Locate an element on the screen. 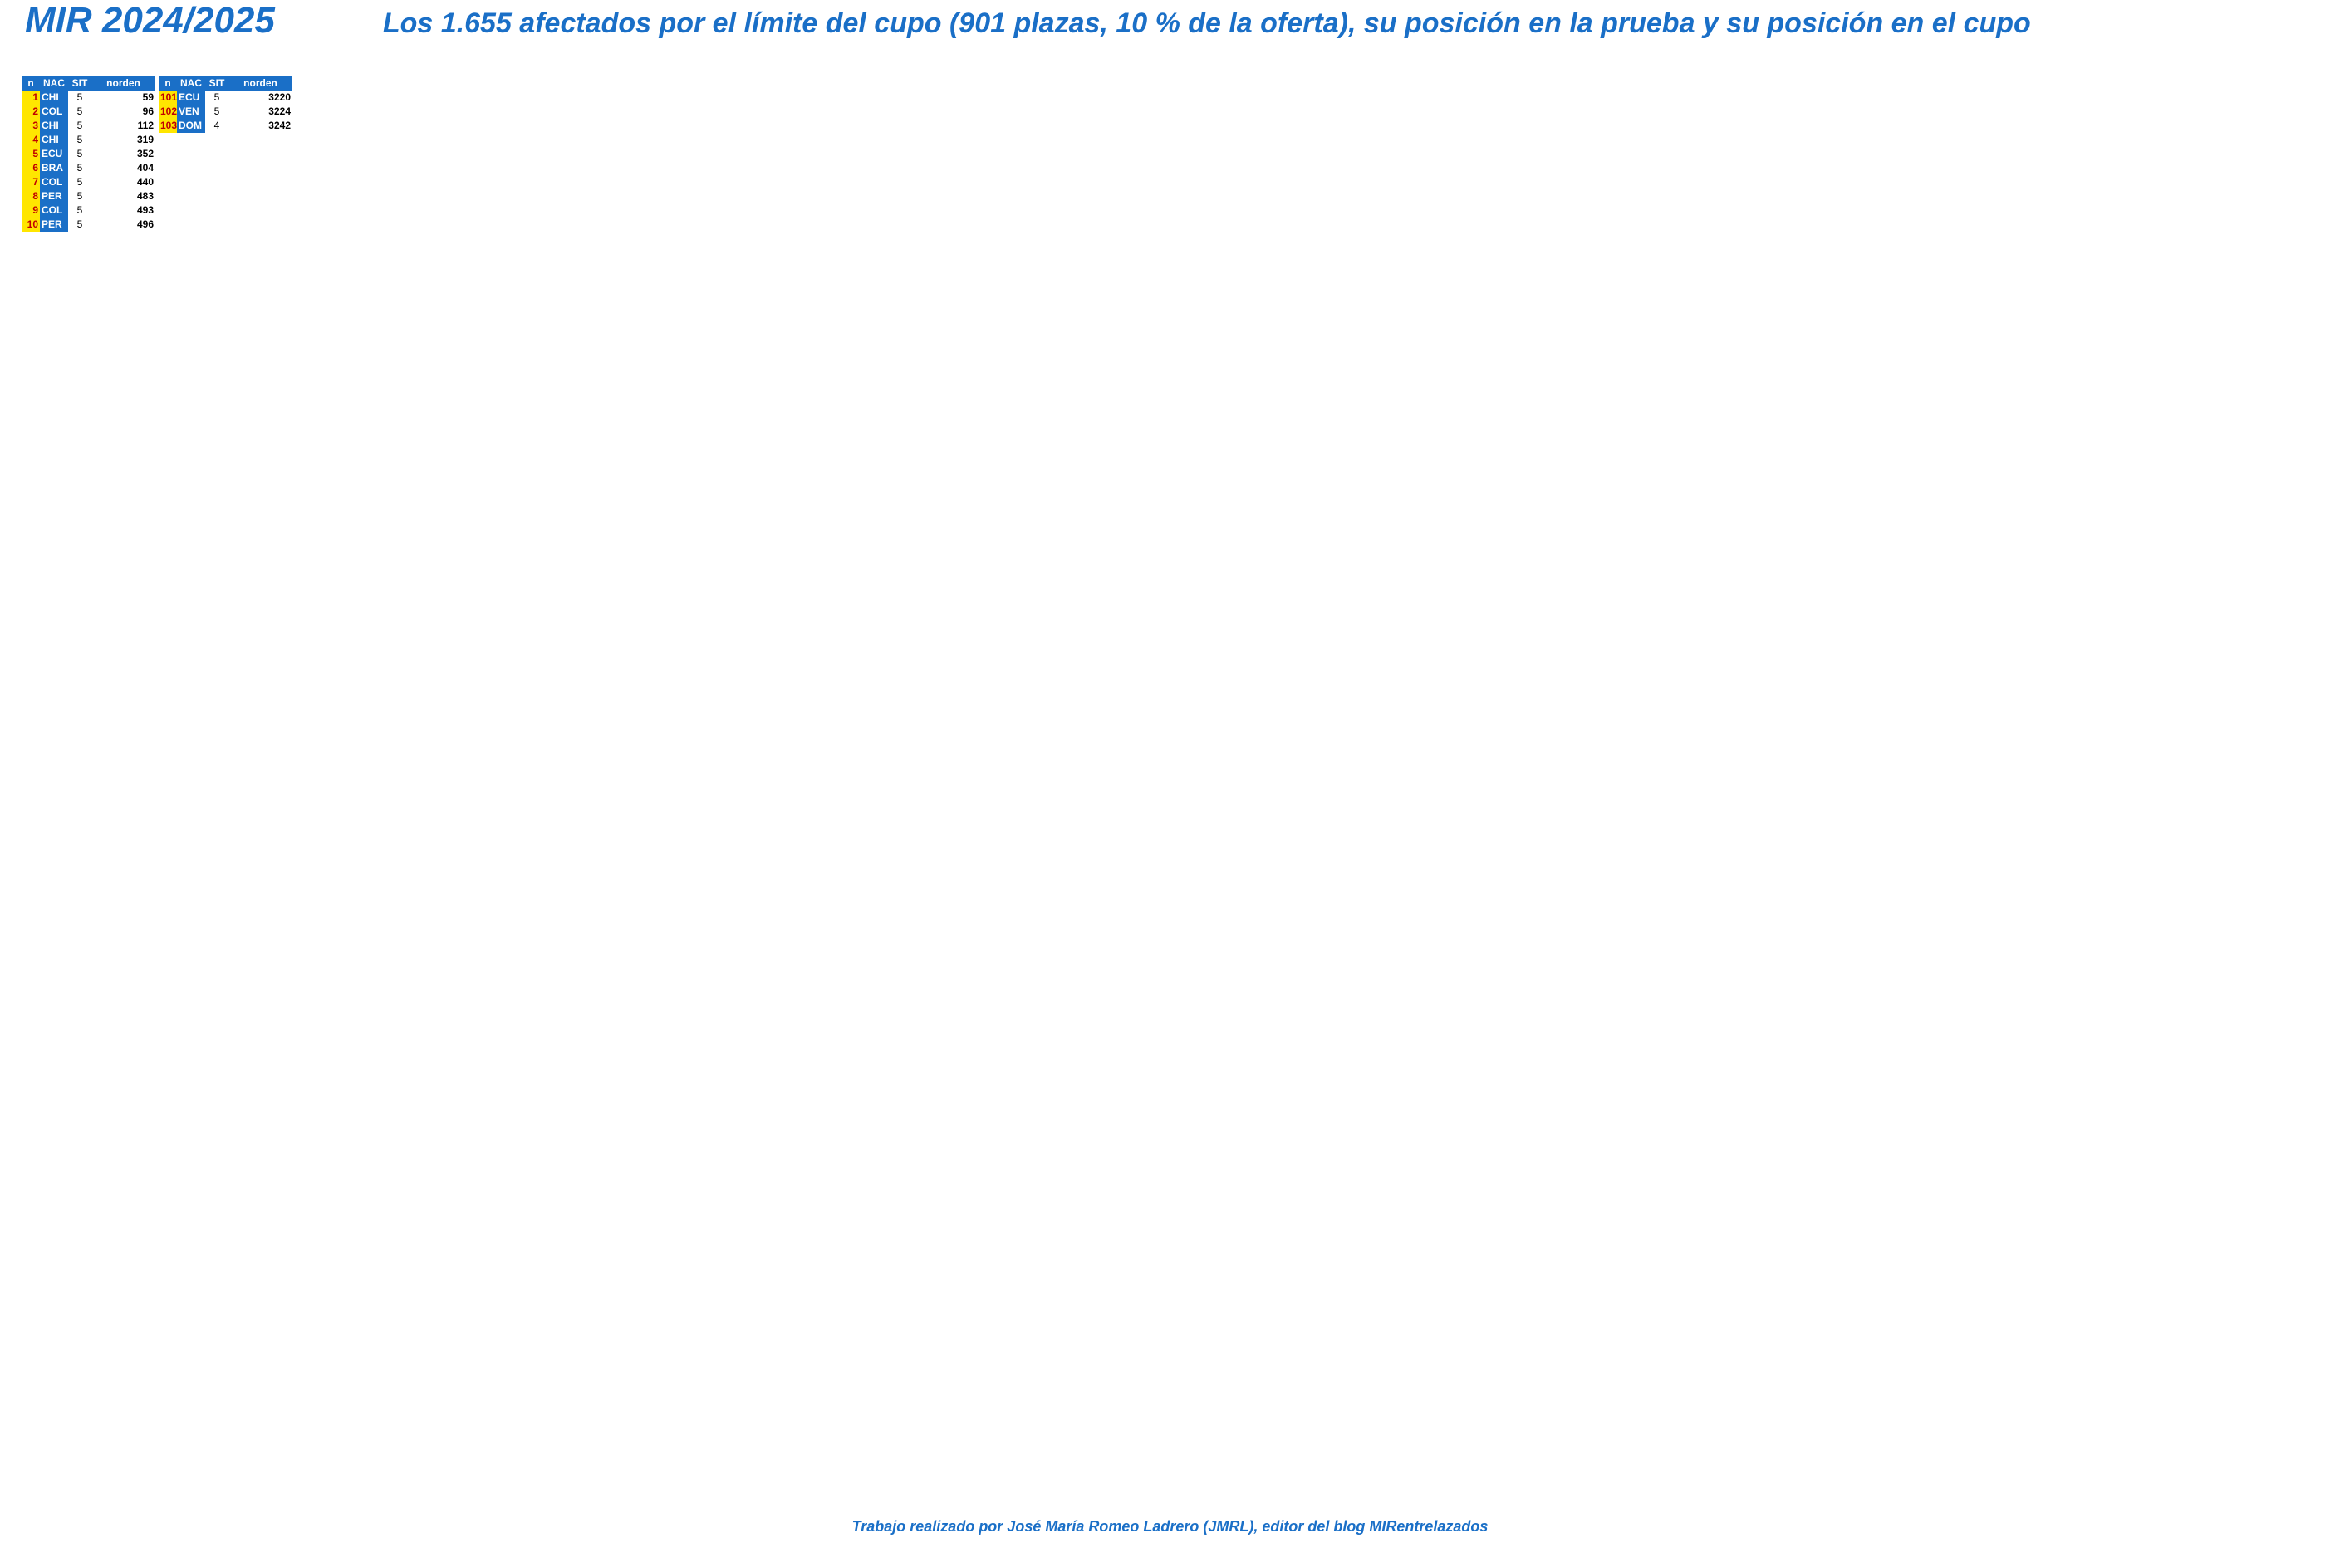 The height and width of the screenshot is (1568, 2340). table-row: 2 COL 5 96 is located at coordinates (88, 112).